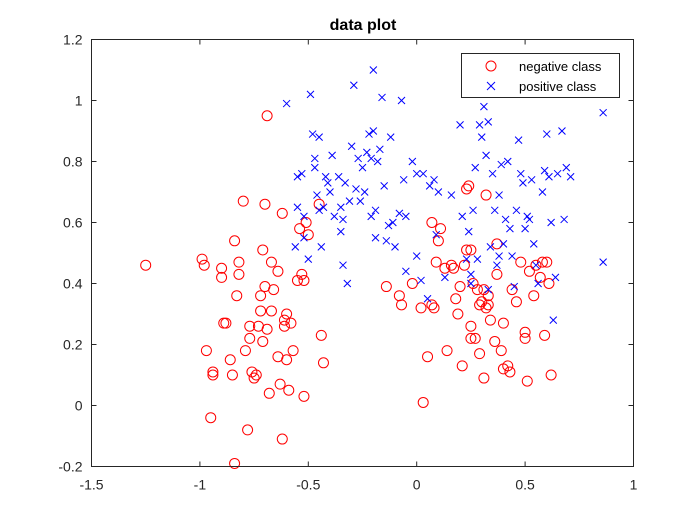  Describe the element at coordinates (73, 223) in the screenshot. I see `y-tick-label: 0.6` at that location.